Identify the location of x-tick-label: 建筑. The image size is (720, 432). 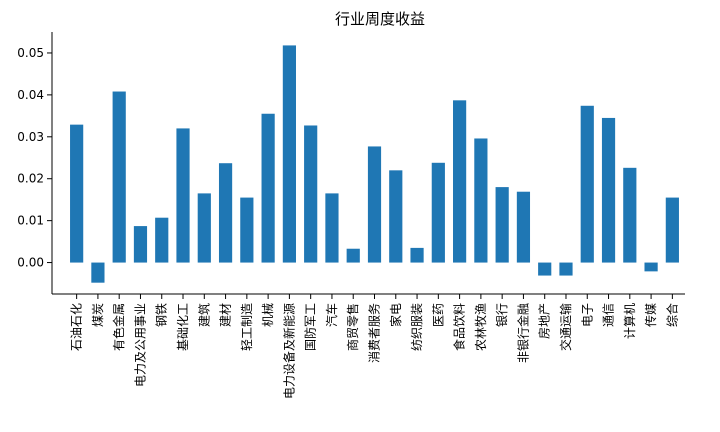
(203, 315).